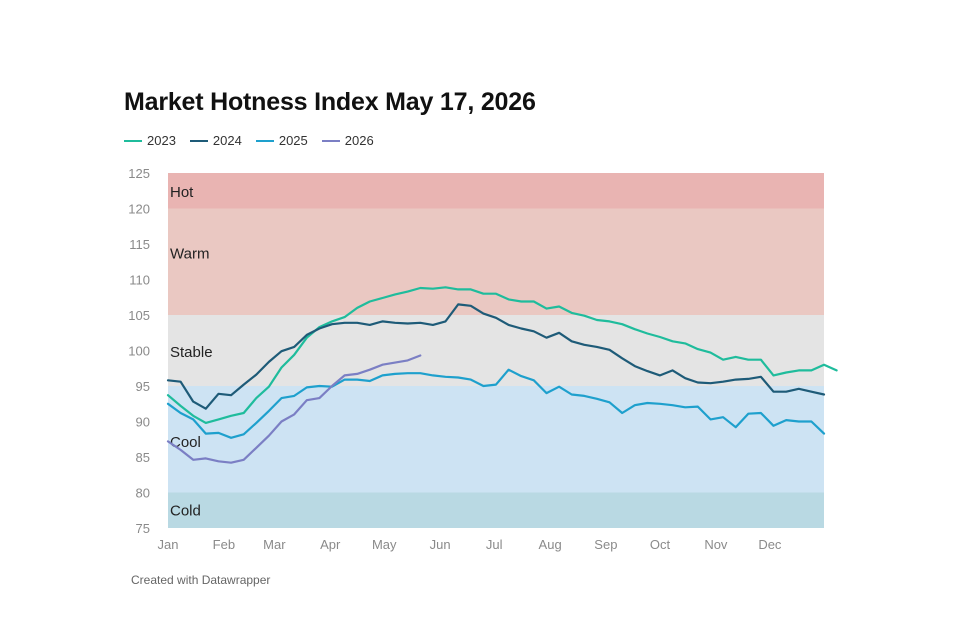  Describe the element at coordinates (139, 173) in the screenshot. I see `y-tick-label: 125` at that location.